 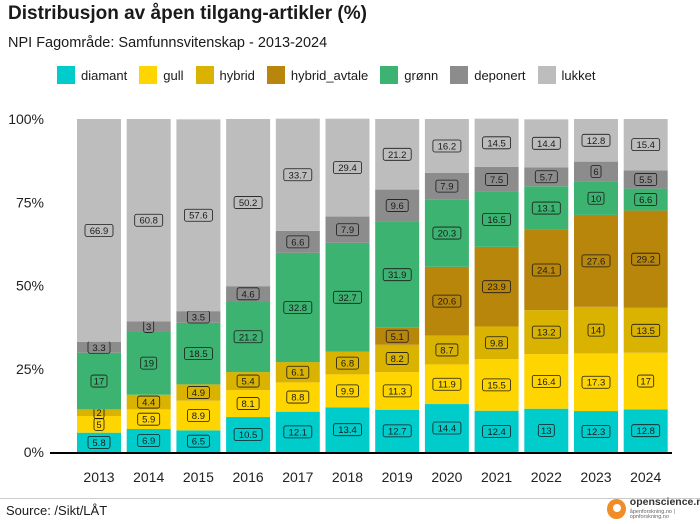 What do you see at coordinates (198, 477) in the screenshot?
I see `x-tick-label: 2015` at bounding box center [198, 477].